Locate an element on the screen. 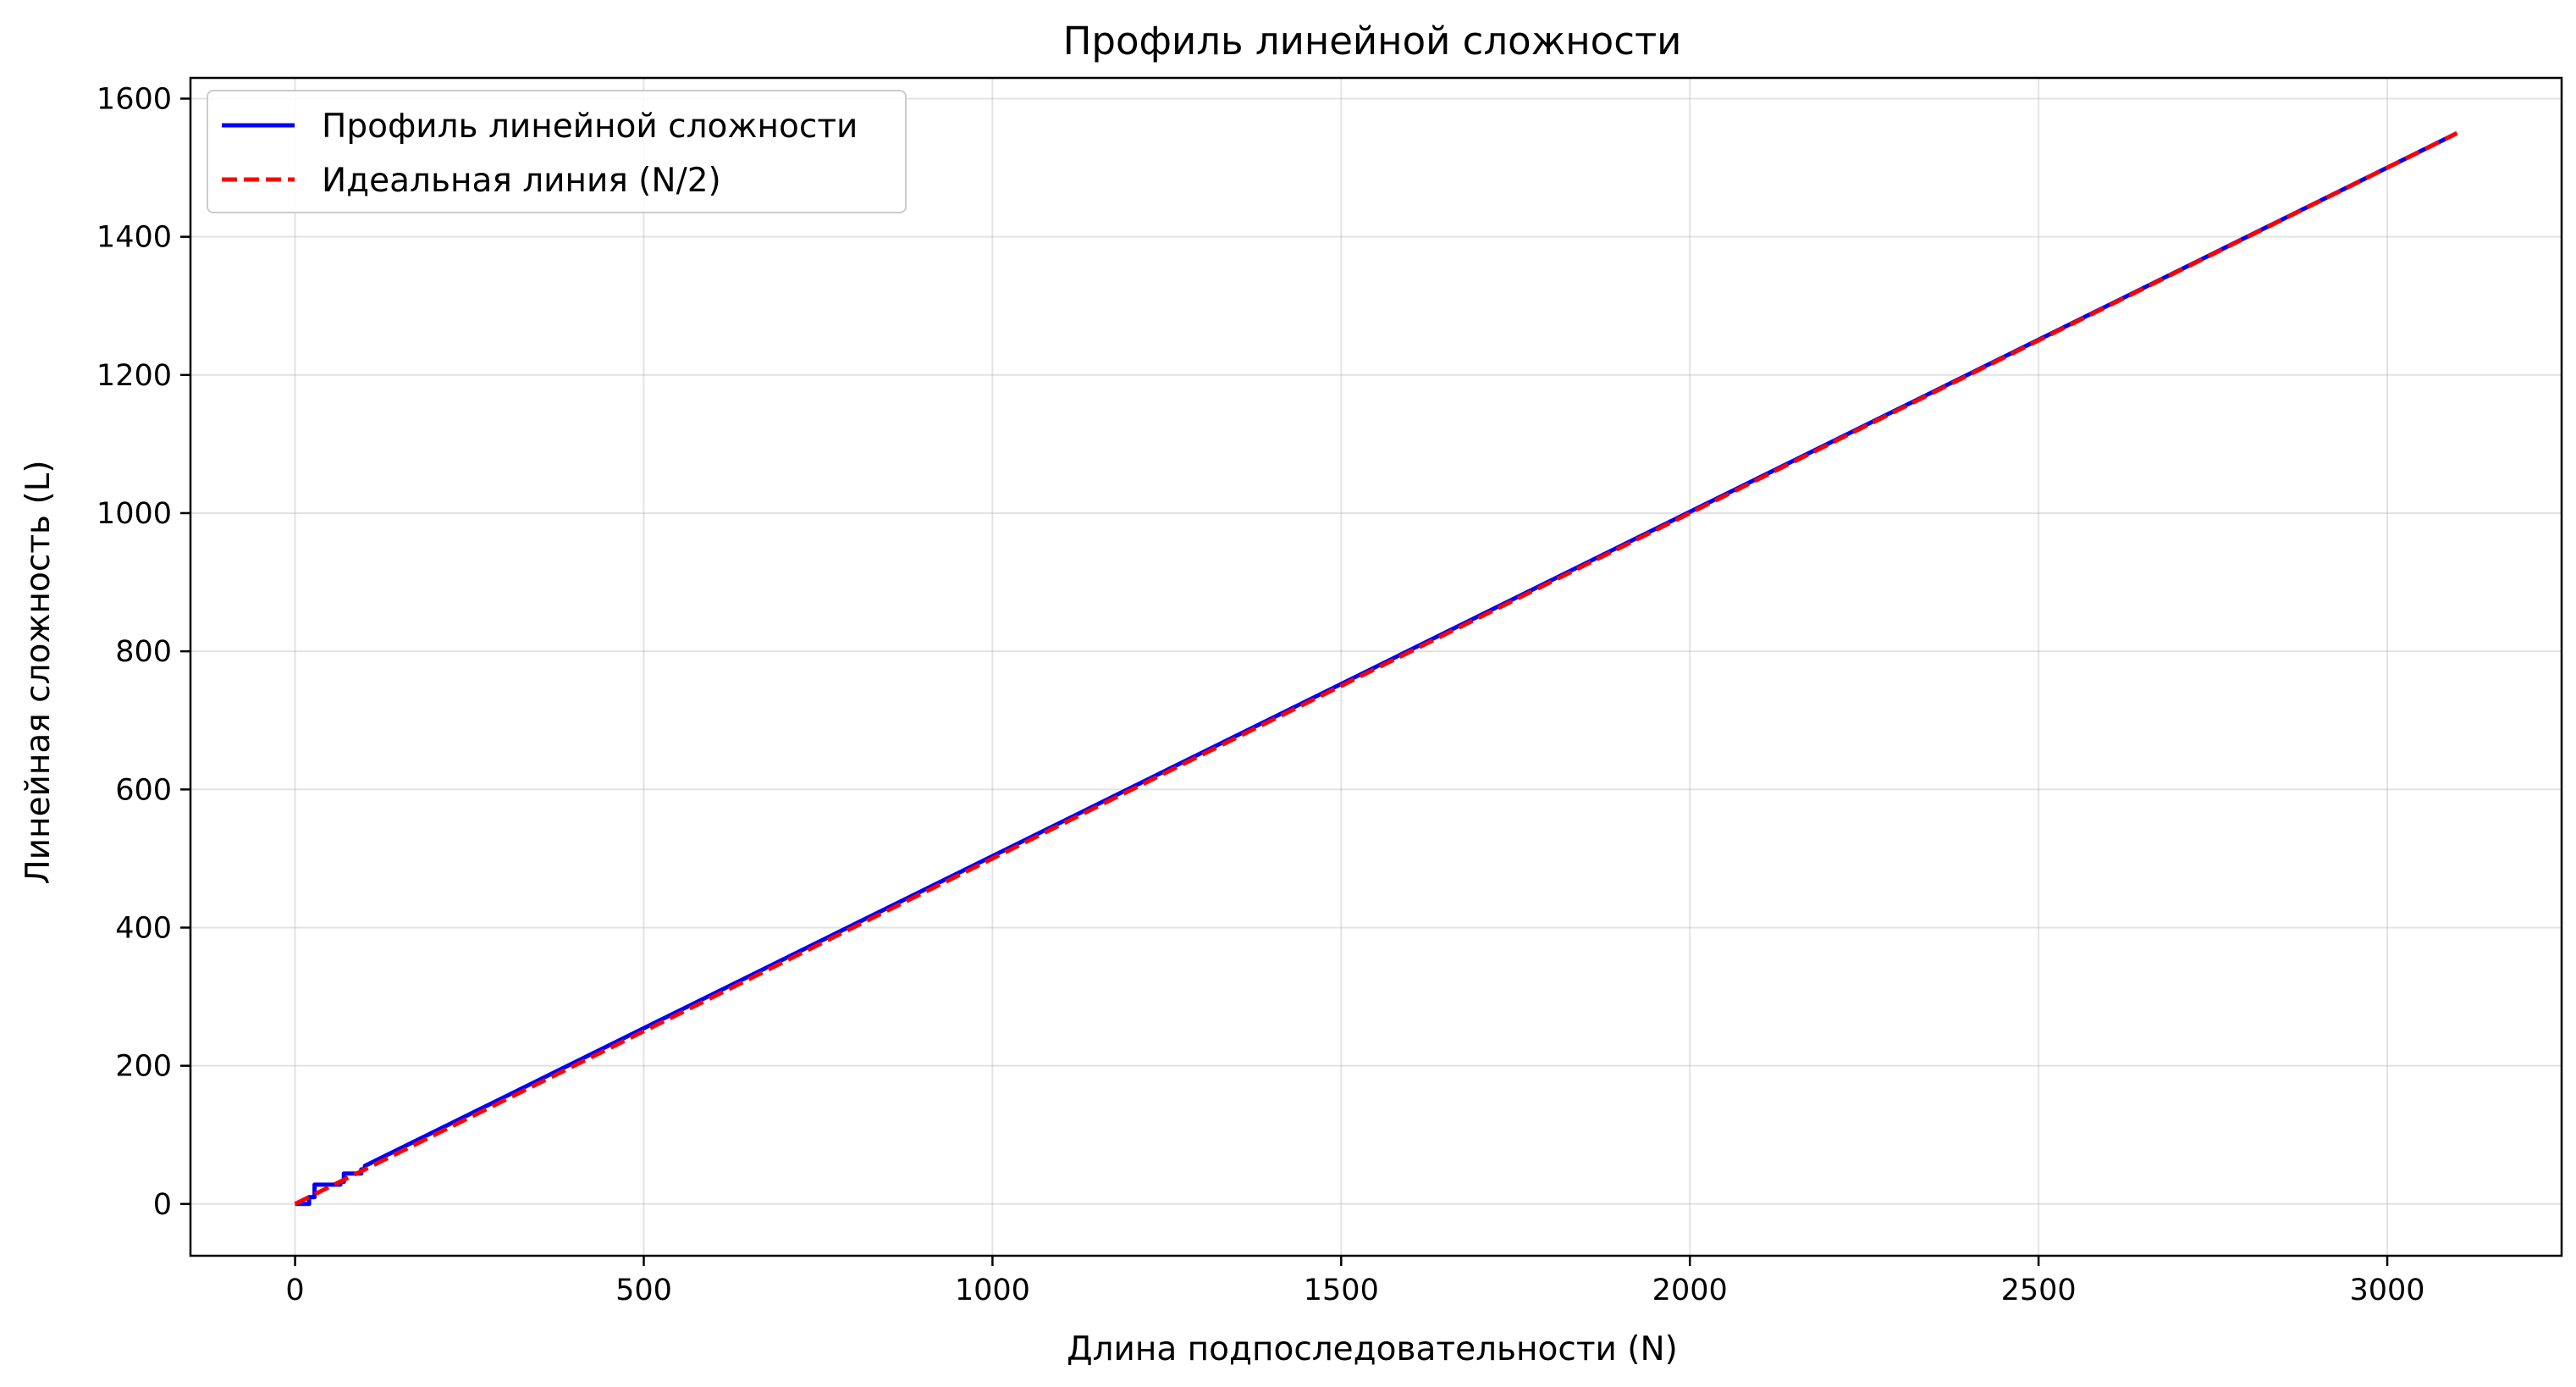  y-tick-label: 1000 is located at coordinates (135, 514).